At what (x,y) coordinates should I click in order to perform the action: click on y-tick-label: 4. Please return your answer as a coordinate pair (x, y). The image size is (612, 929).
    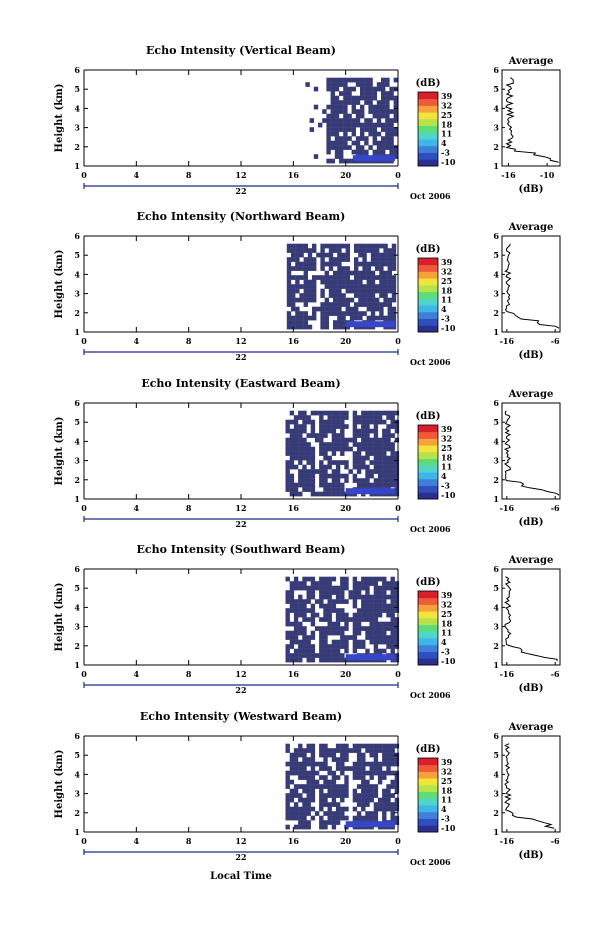
    Looking at the image, I should click on (77, 274).